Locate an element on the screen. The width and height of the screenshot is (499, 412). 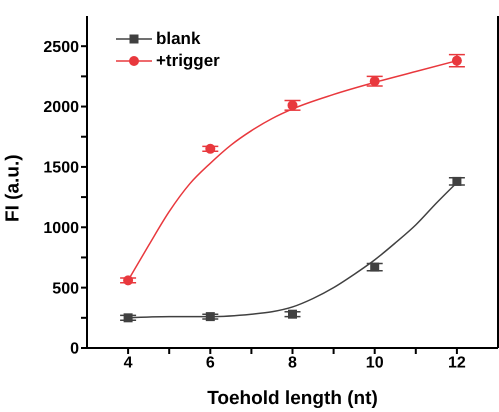
x-tick-label: 4 is located at coordinates (128, 363).